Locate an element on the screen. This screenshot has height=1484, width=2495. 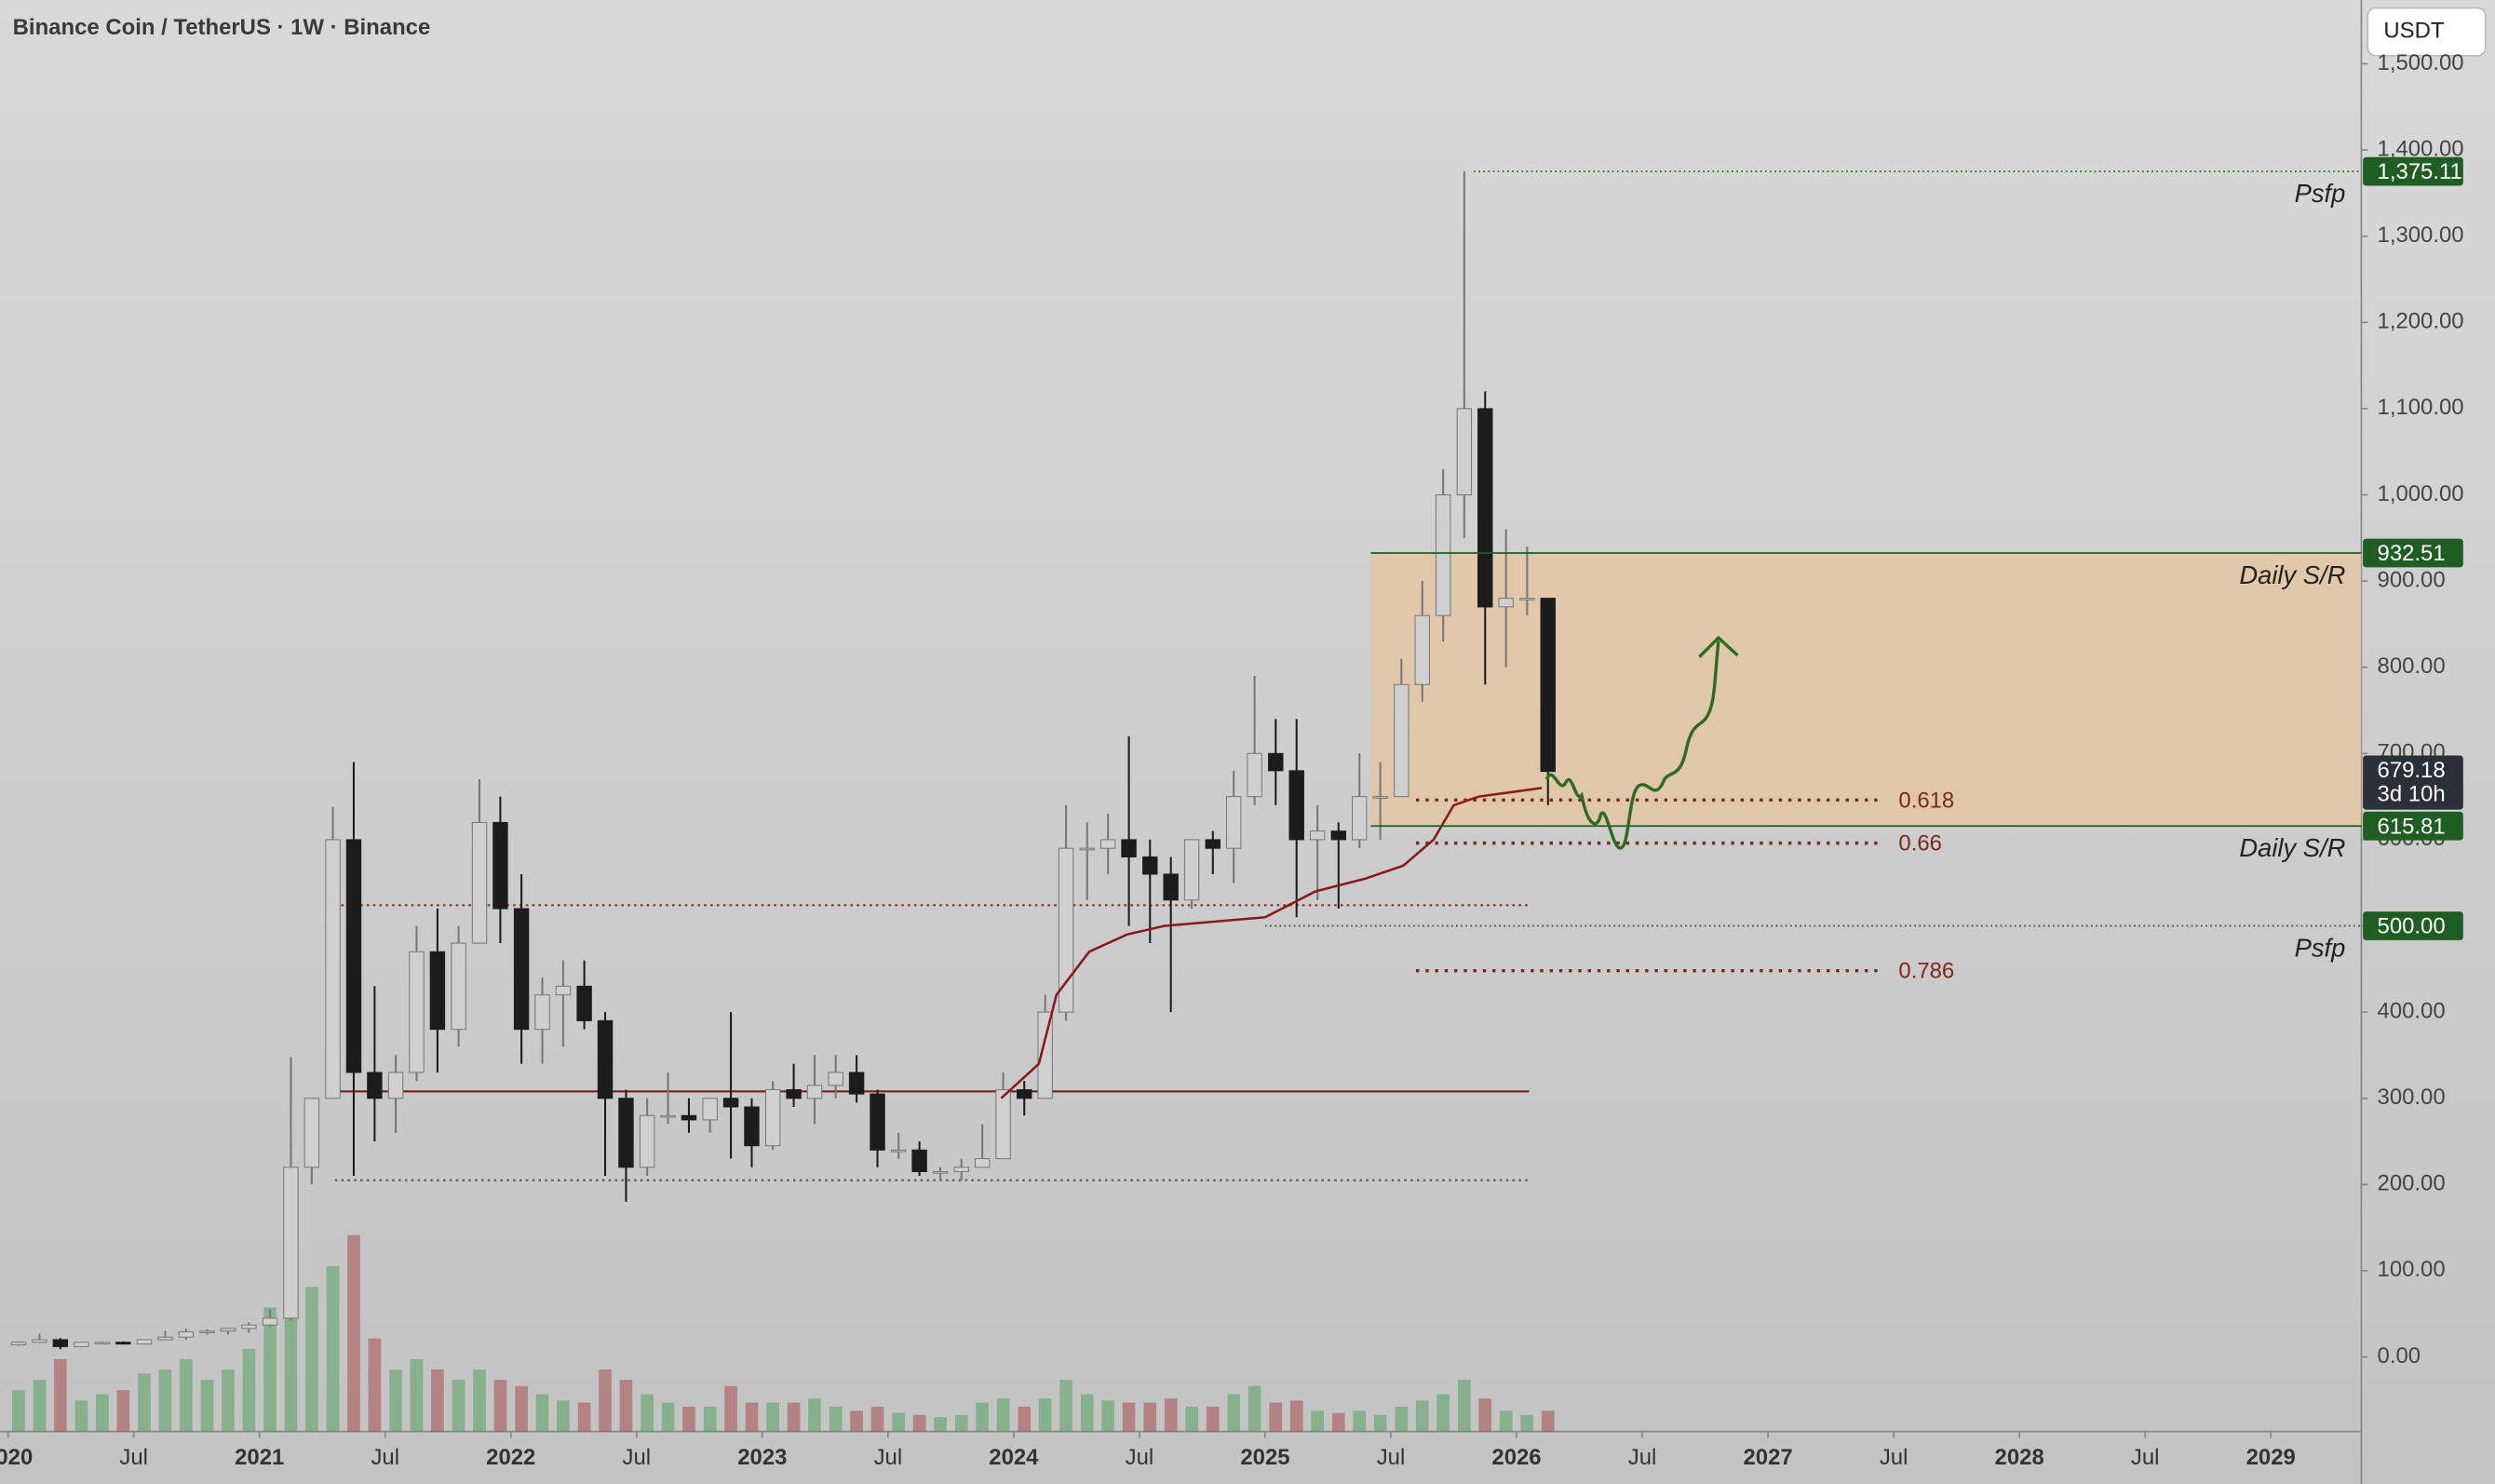
x-tick-label: 2025 is located at coordinates (1264, 1457).